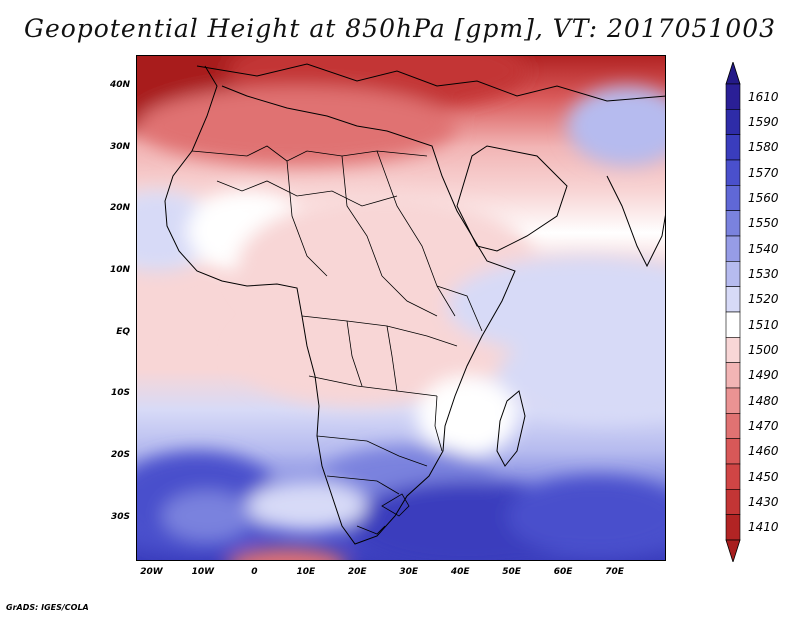  I want to click on colorbar-level-label: 1470, so click(763, 426).